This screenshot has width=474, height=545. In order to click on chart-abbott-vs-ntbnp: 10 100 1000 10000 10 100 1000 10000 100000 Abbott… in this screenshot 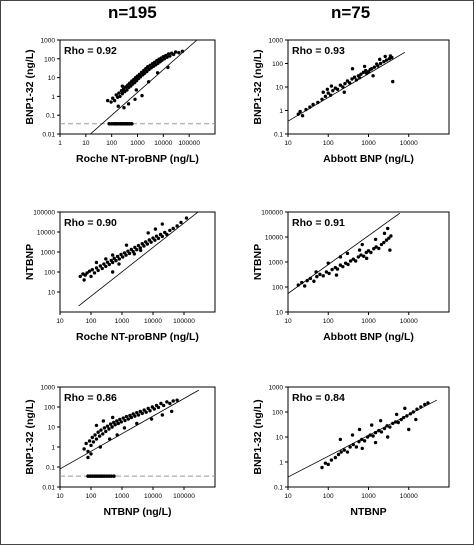, I will do `click(351, 276)`.